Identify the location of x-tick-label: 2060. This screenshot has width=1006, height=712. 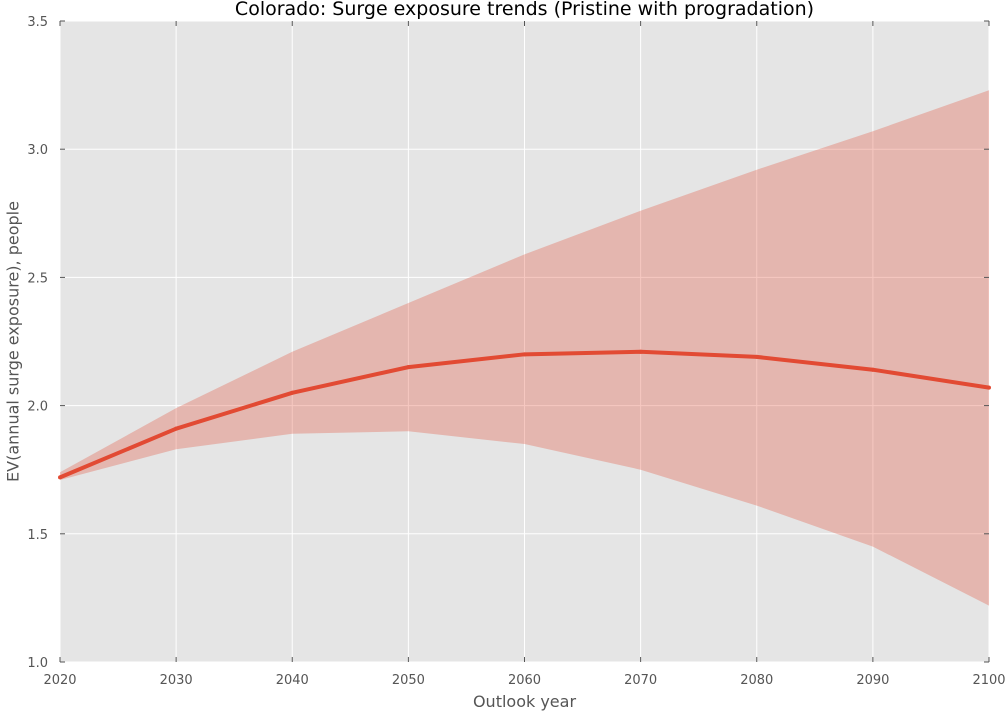
(524, 680).